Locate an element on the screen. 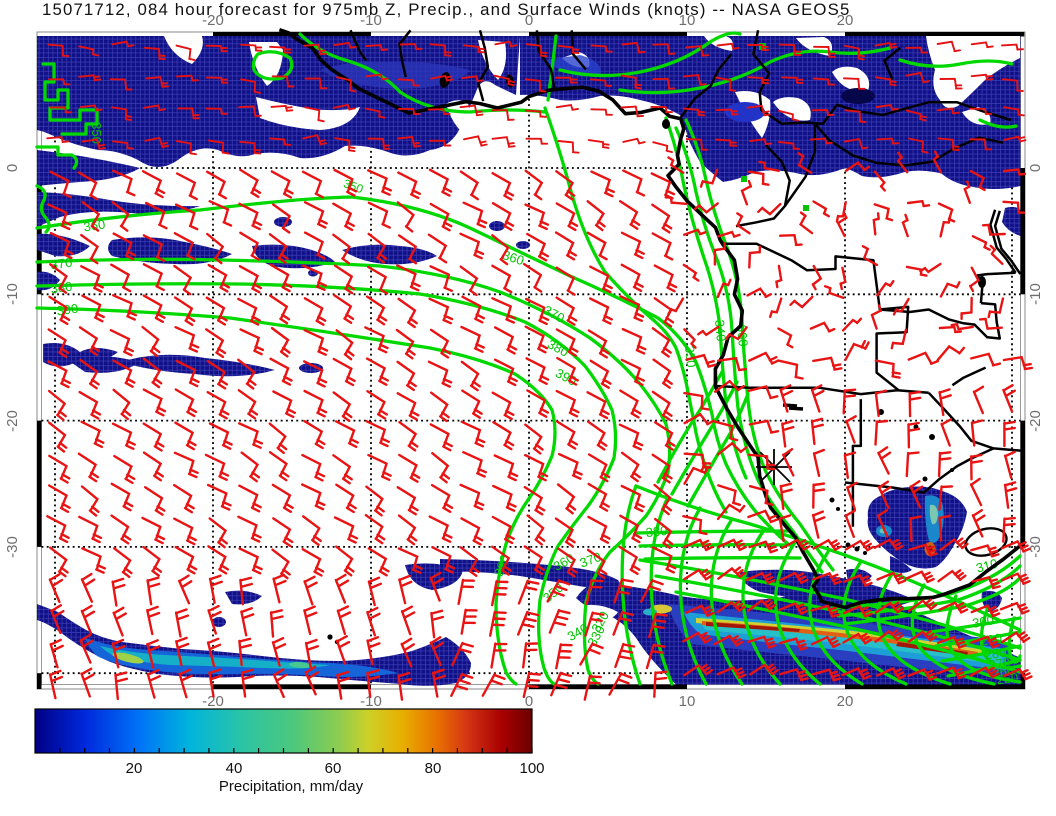 This screenshot has height=816, width=1056. svg-text: 280 is located at coordinates (996, 654).